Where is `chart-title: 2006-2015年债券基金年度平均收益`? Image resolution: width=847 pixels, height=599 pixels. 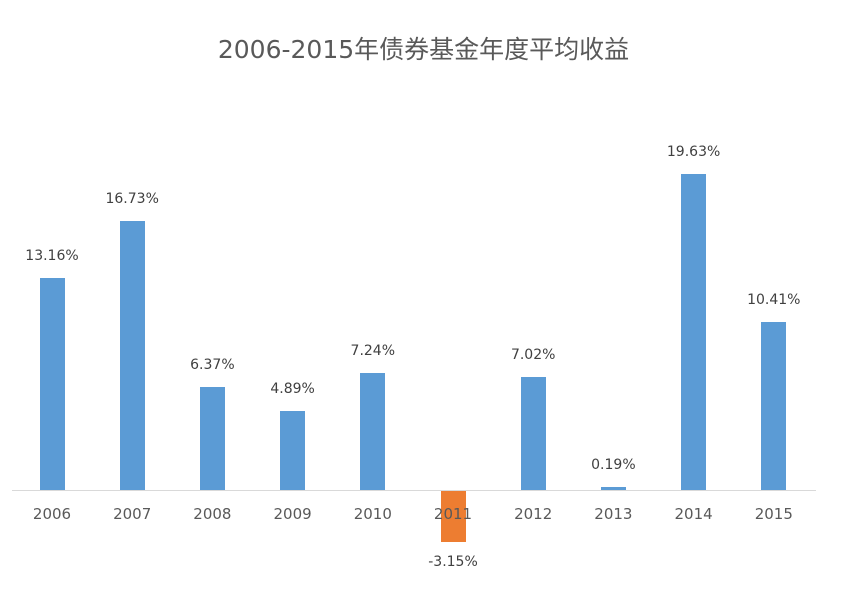 chart-title: 2006-2015年债券基金年度平均收益 is located at coordinates (423, 49).